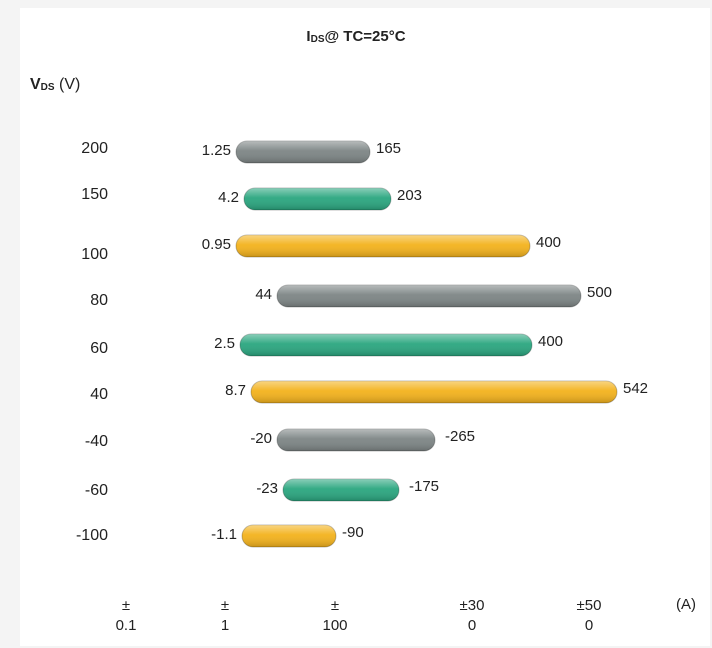  Describe the element at coordinates (261, 438) in the screenshot. I see `min-value-label: -20` at that location.